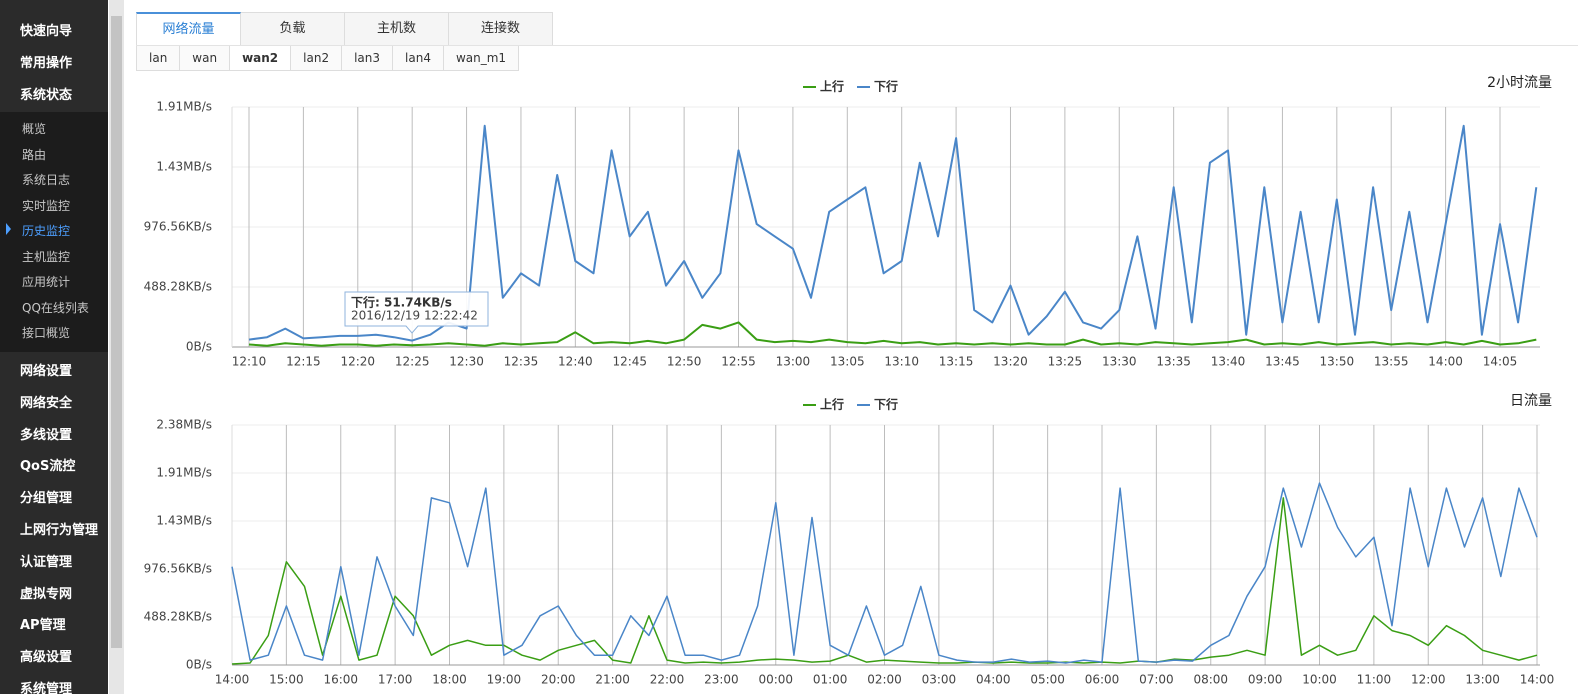 The height and width of the screenshot is (697, 1578). What do you see at coordinates (303, 362) in the screenshot?
I see `x-tick-label: 12:15` at bounding box center [303, 362].